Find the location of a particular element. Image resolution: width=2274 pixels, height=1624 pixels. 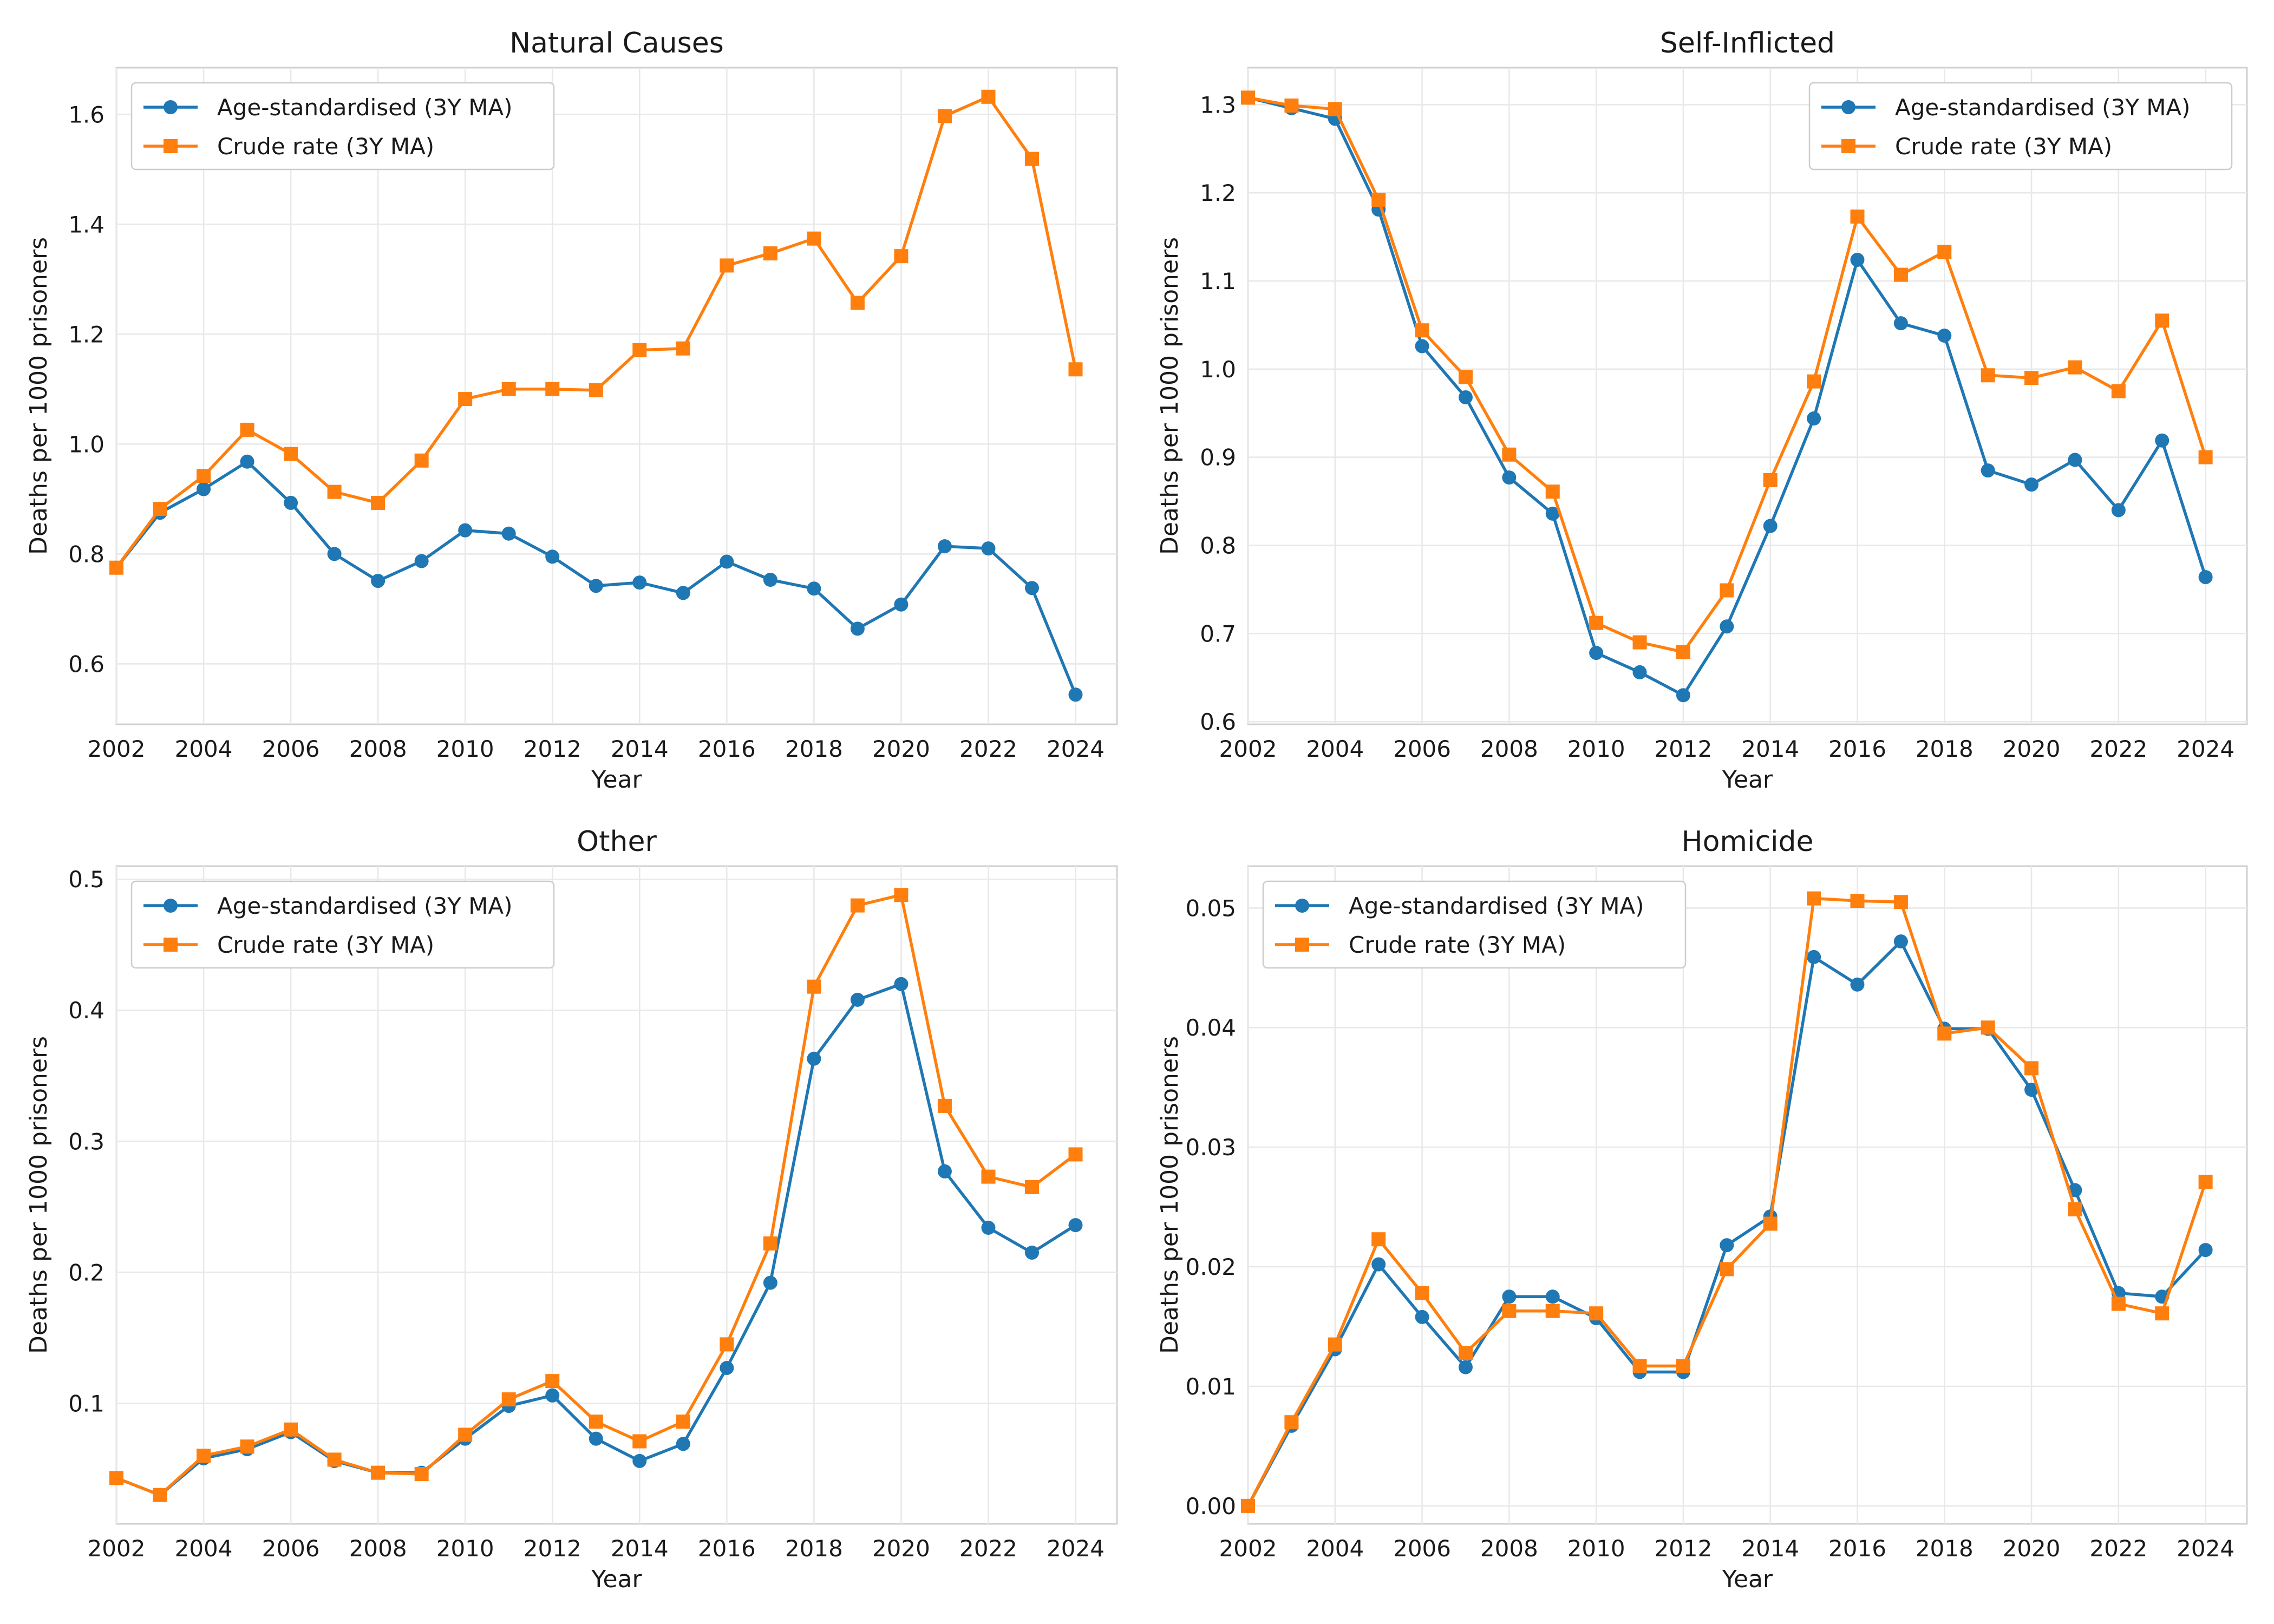

y-tick-label: 0.4 is located at coordinates (86, 1010).